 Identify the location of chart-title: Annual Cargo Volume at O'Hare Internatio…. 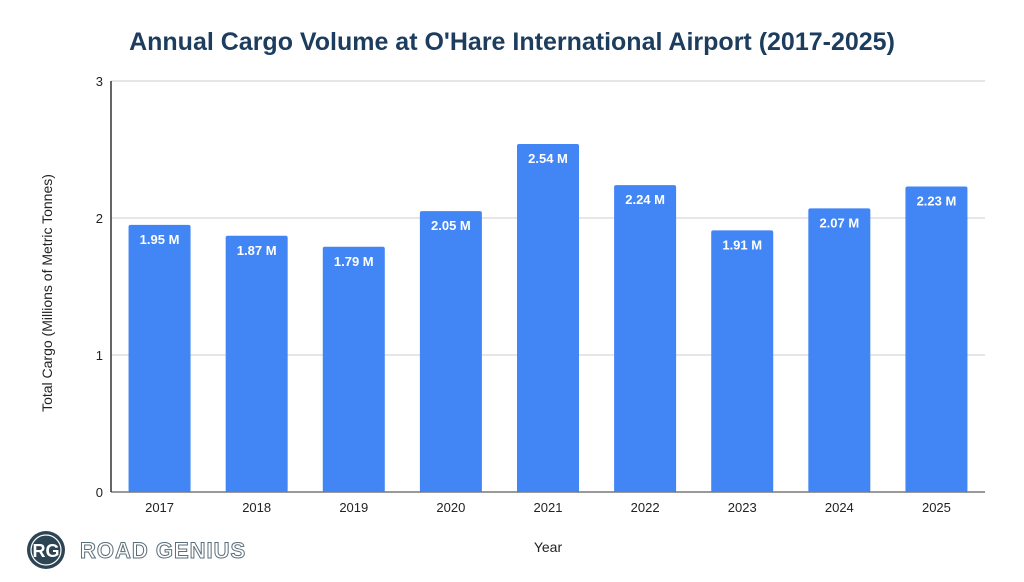
(512, 42).